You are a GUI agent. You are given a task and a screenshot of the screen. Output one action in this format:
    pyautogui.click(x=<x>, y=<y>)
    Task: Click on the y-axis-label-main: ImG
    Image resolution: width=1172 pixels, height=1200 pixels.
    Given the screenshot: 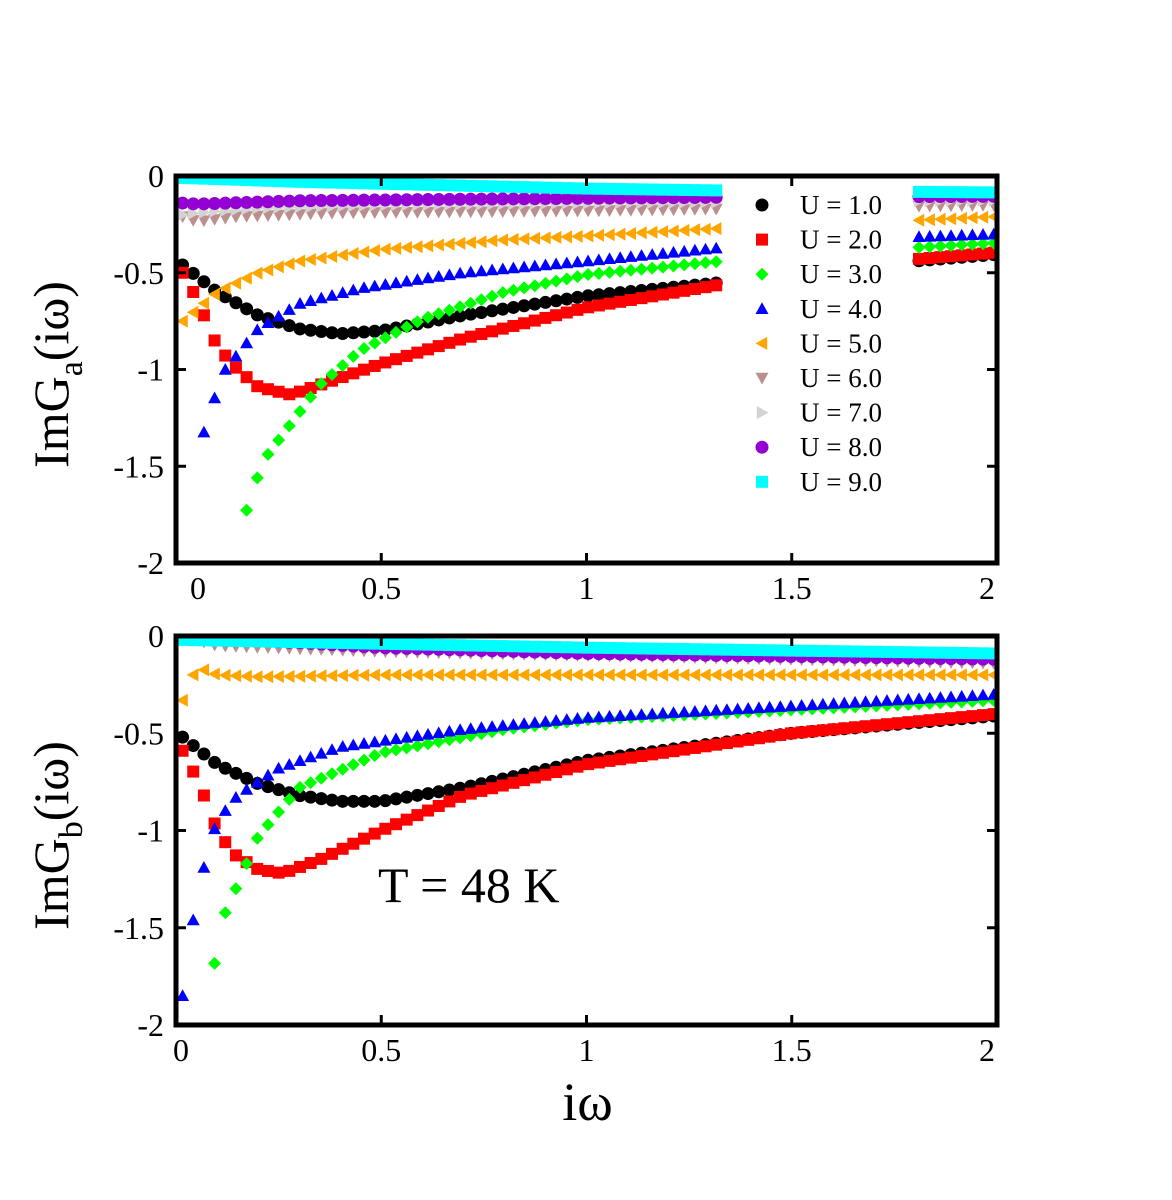 What is the action you would take?
    pyautogui.click(x=51, y=422)
    